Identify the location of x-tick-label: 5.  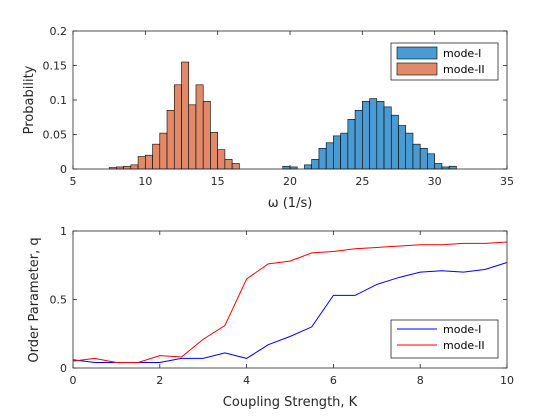
(73, 181).